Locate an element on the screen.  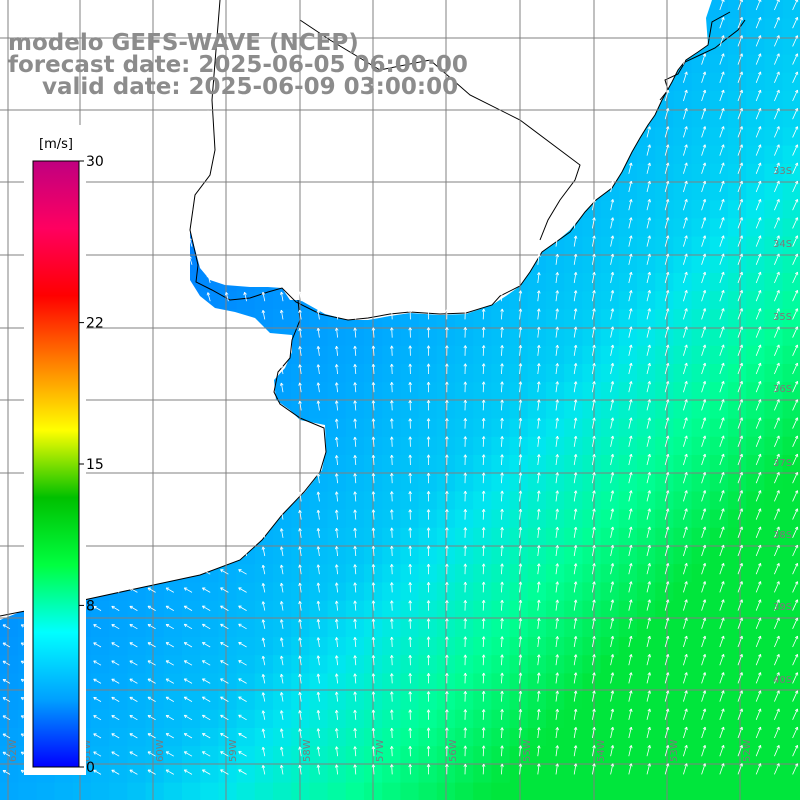
coastline-uruguay-interior is located at coordinates (440, 130).